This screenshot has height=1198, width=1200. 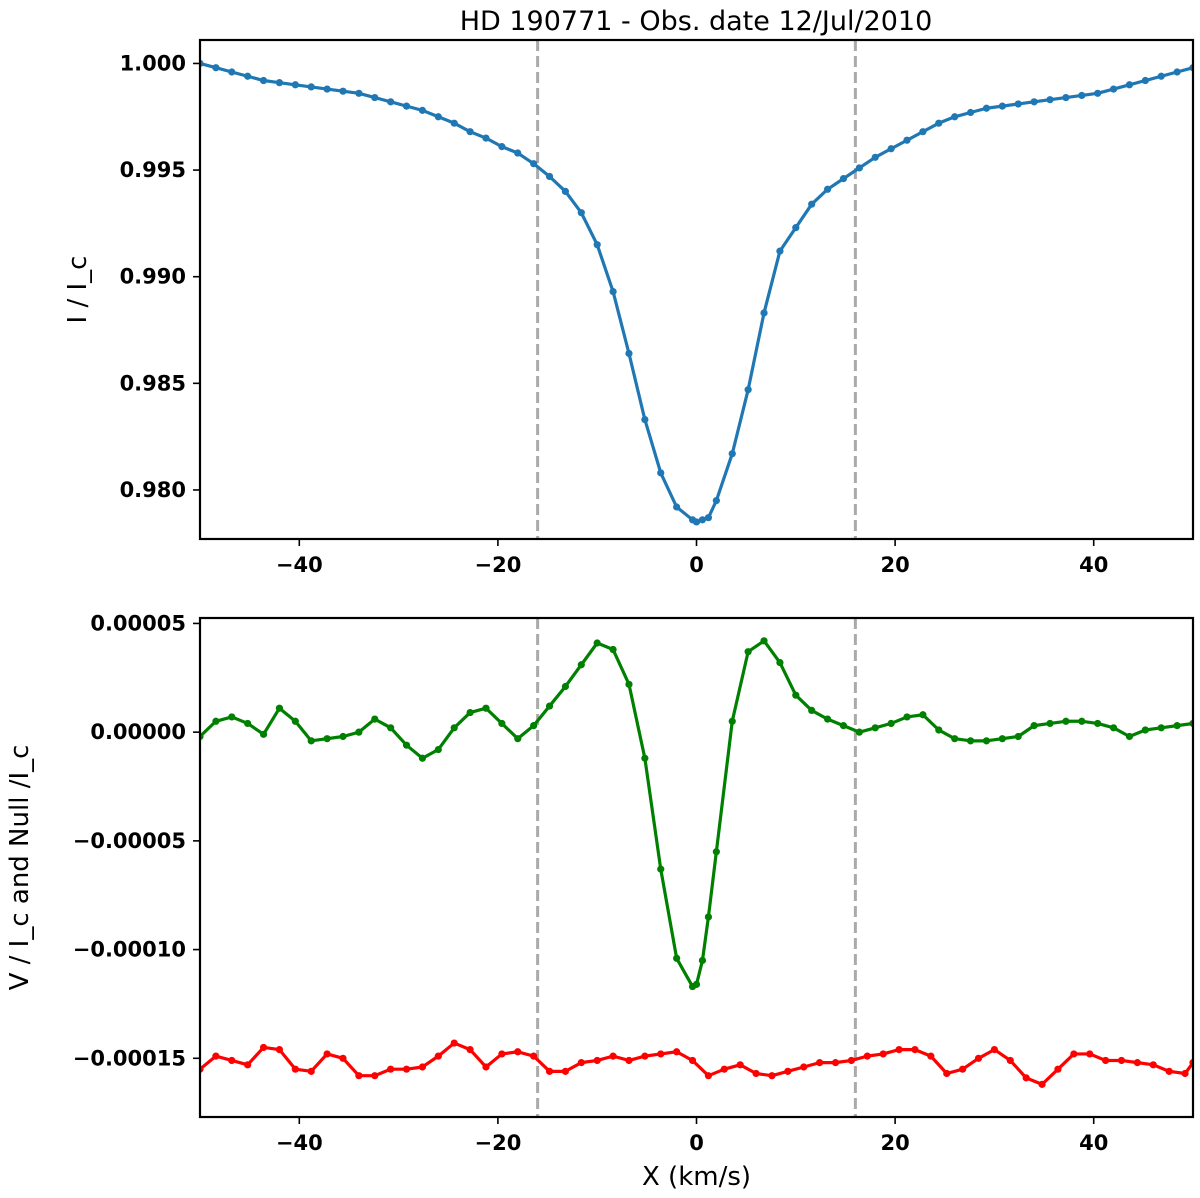 I want to click on bottom-x-tick-label: 0, so click(x=696, y=1143).